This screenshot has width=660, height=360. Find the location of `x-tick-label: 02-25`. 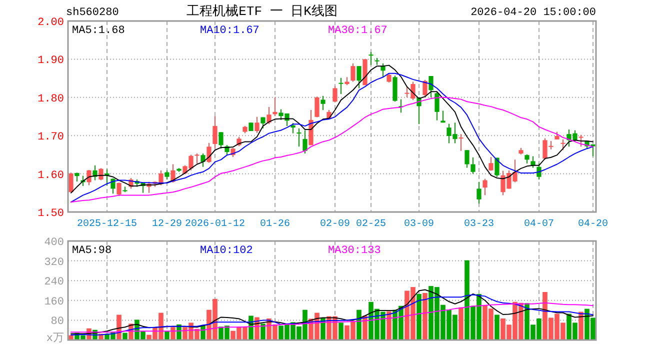

x-tick-label: 02-25 is located at coordinates (371, 224).